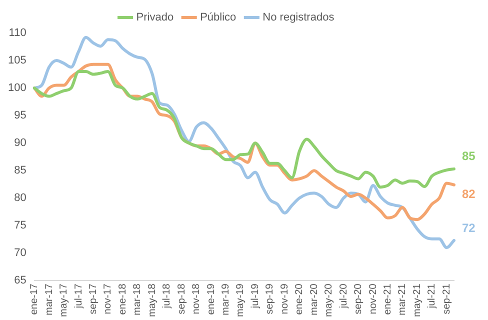 The width and height of the screenshot is (488, 320). I want to click on y-tick-label: 110, so click(17, 33).